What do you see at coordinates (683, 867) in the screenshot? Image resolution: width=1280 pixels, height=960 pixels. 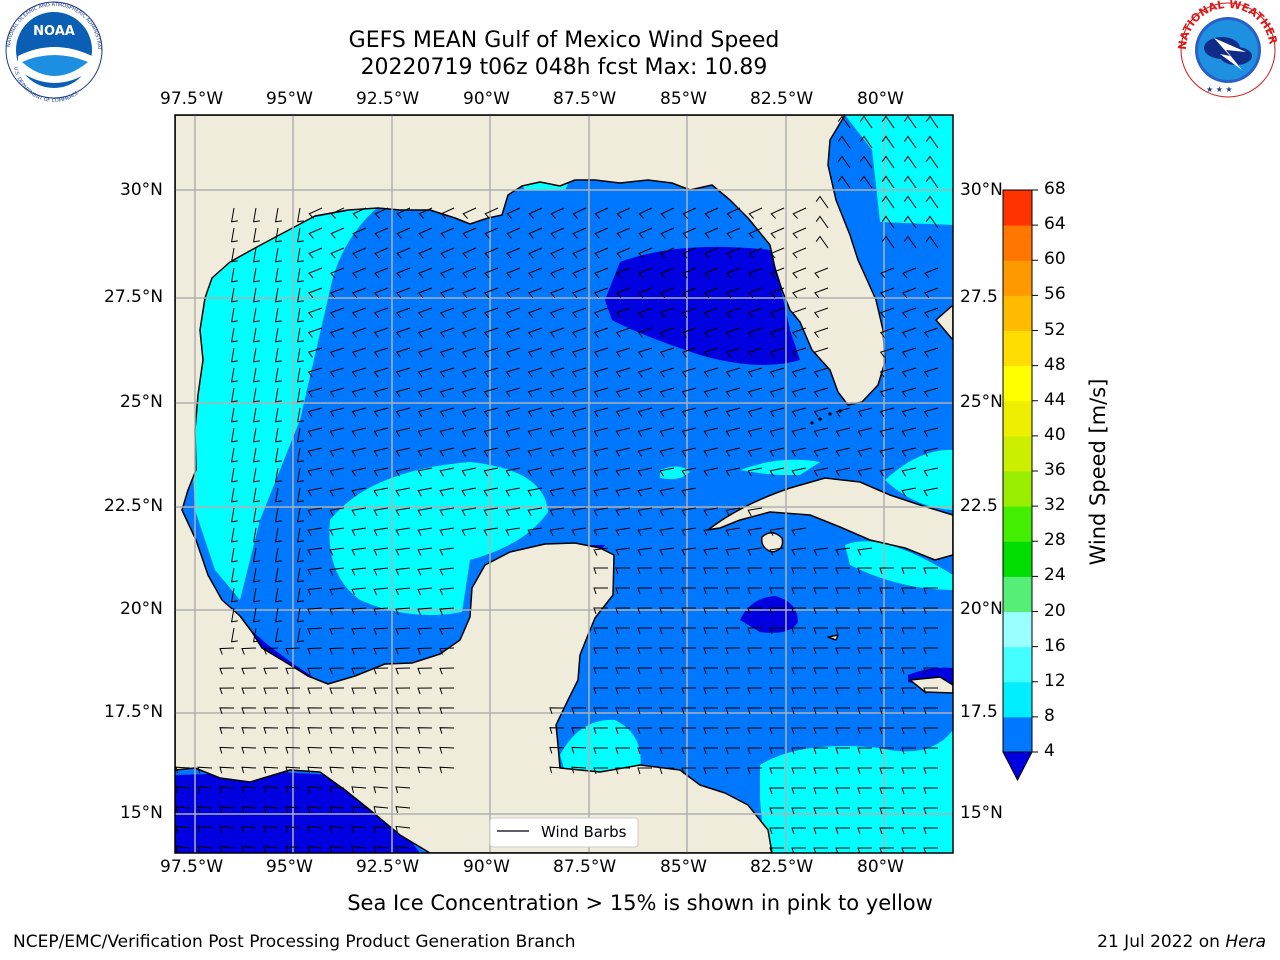 I see `lon-label-bottom: 85°W` at bounding box center [683, 867].